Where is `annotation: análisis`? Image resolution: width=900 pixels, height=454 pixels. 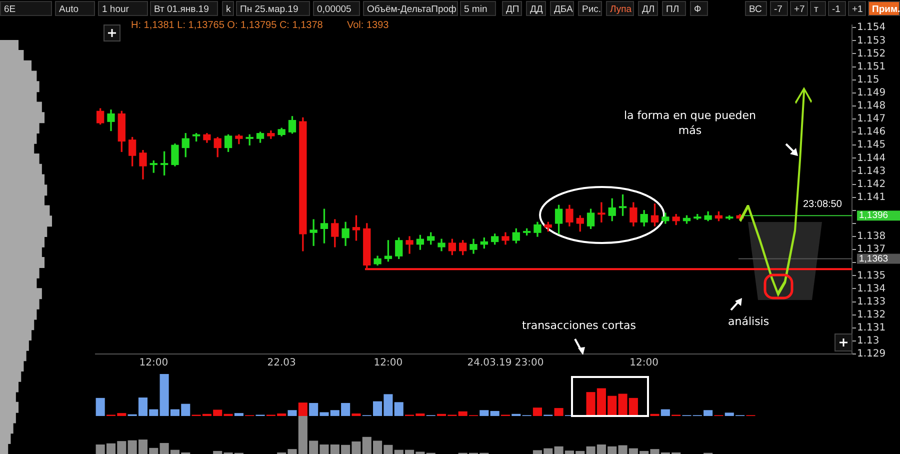 annotation: análisis is located at coordinates (749, 321).